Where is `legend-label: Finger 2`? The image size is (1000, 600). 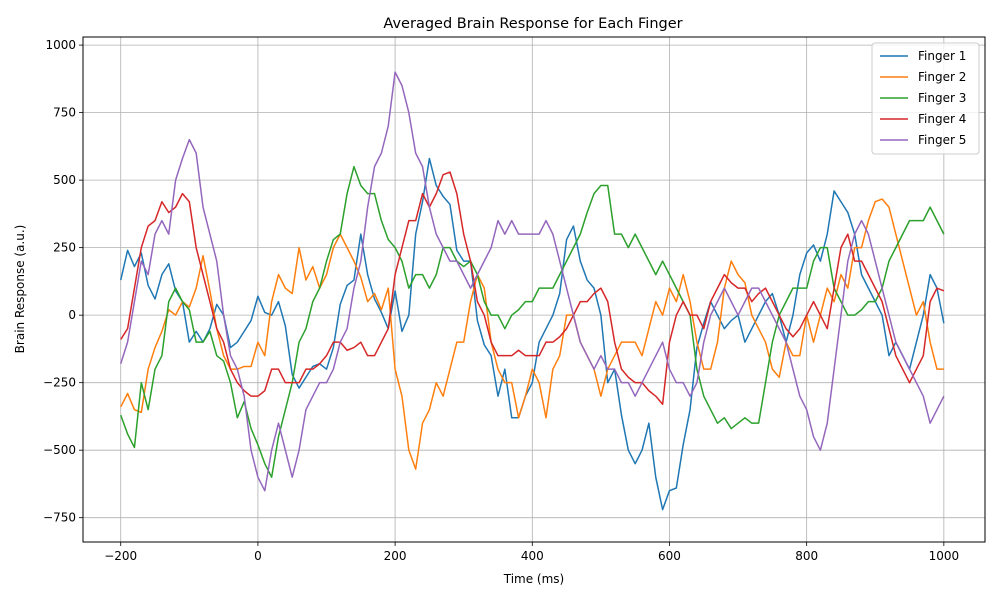
legend-label: Finger 2 is located at coordinates (942, 77).